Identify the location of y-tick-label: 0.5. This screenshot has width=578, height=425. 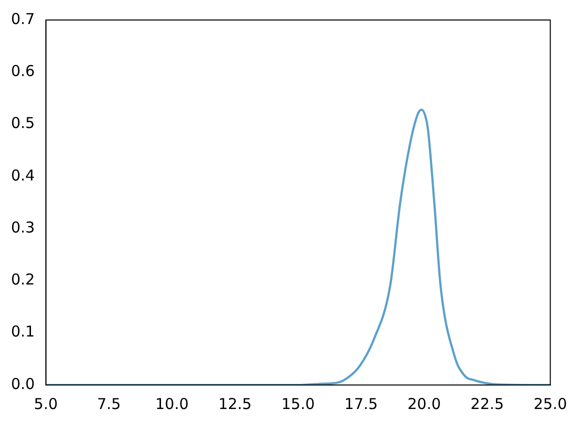
(22, 123).